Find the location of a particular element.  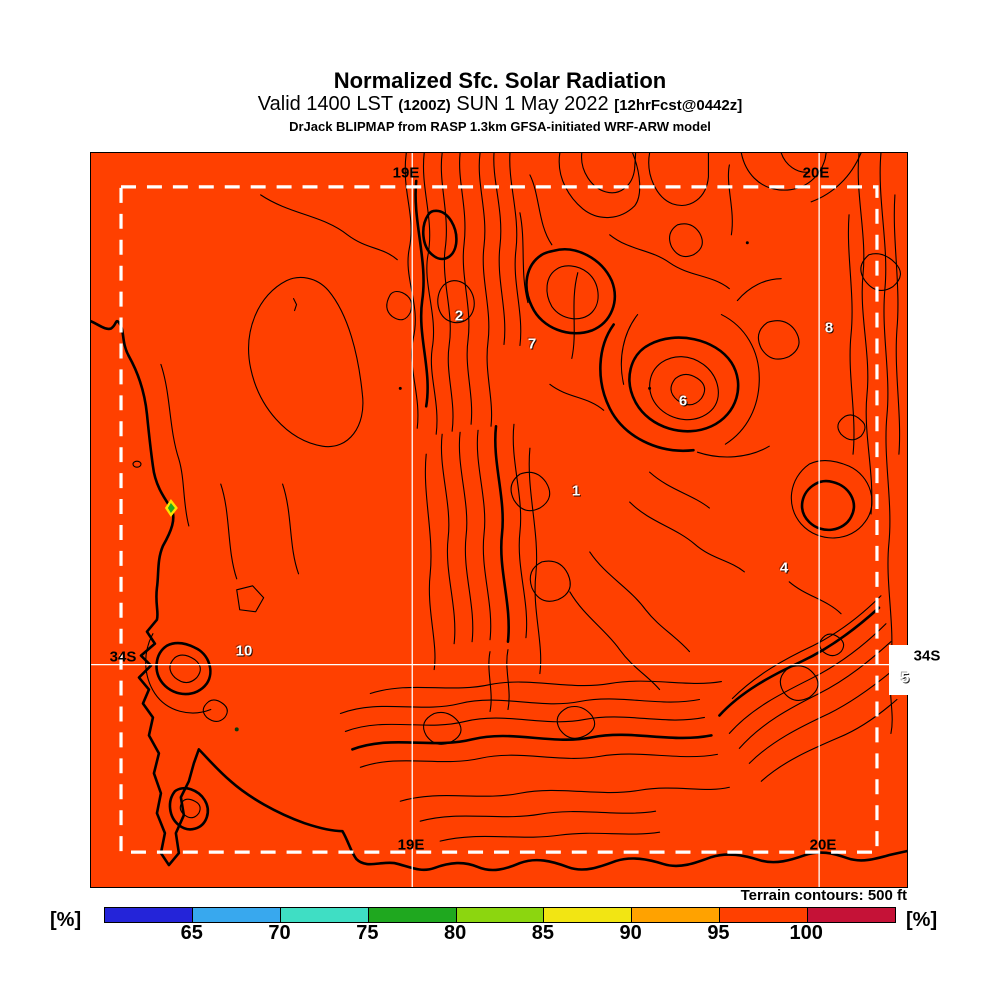

colorbar-unit-right: [%] is located at coordinates (922, 920).